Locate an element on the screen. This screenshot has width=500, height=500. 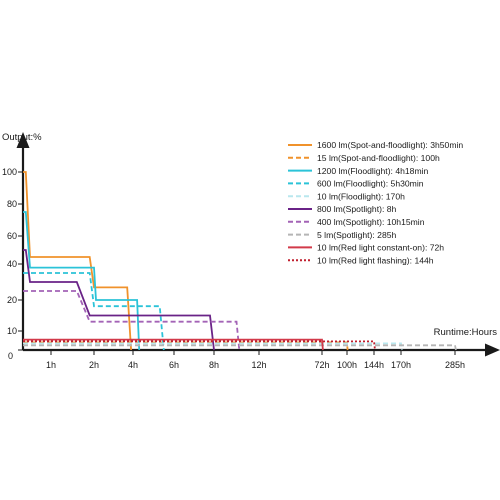
legend-label: 600 lm(Floodlight): 5h30min is located at coordinates (370, 184).